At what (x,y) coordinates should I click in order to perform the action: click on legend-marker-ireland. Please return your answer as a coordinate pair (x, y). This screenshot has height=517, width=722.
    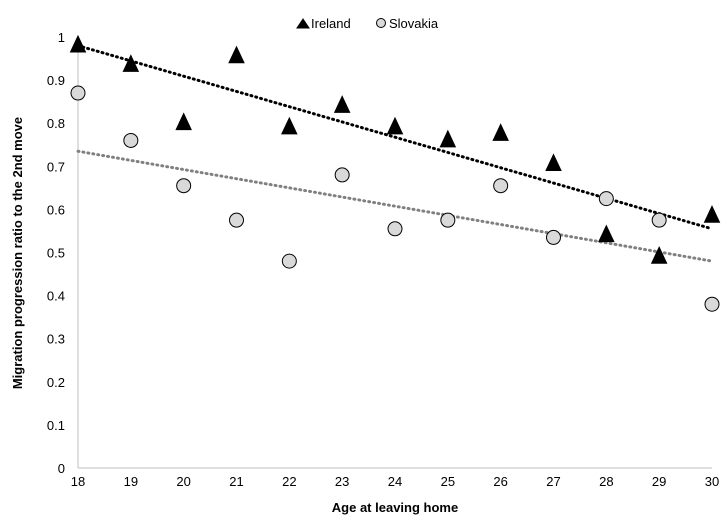
    Looking at the image, I should click on (303, 23).